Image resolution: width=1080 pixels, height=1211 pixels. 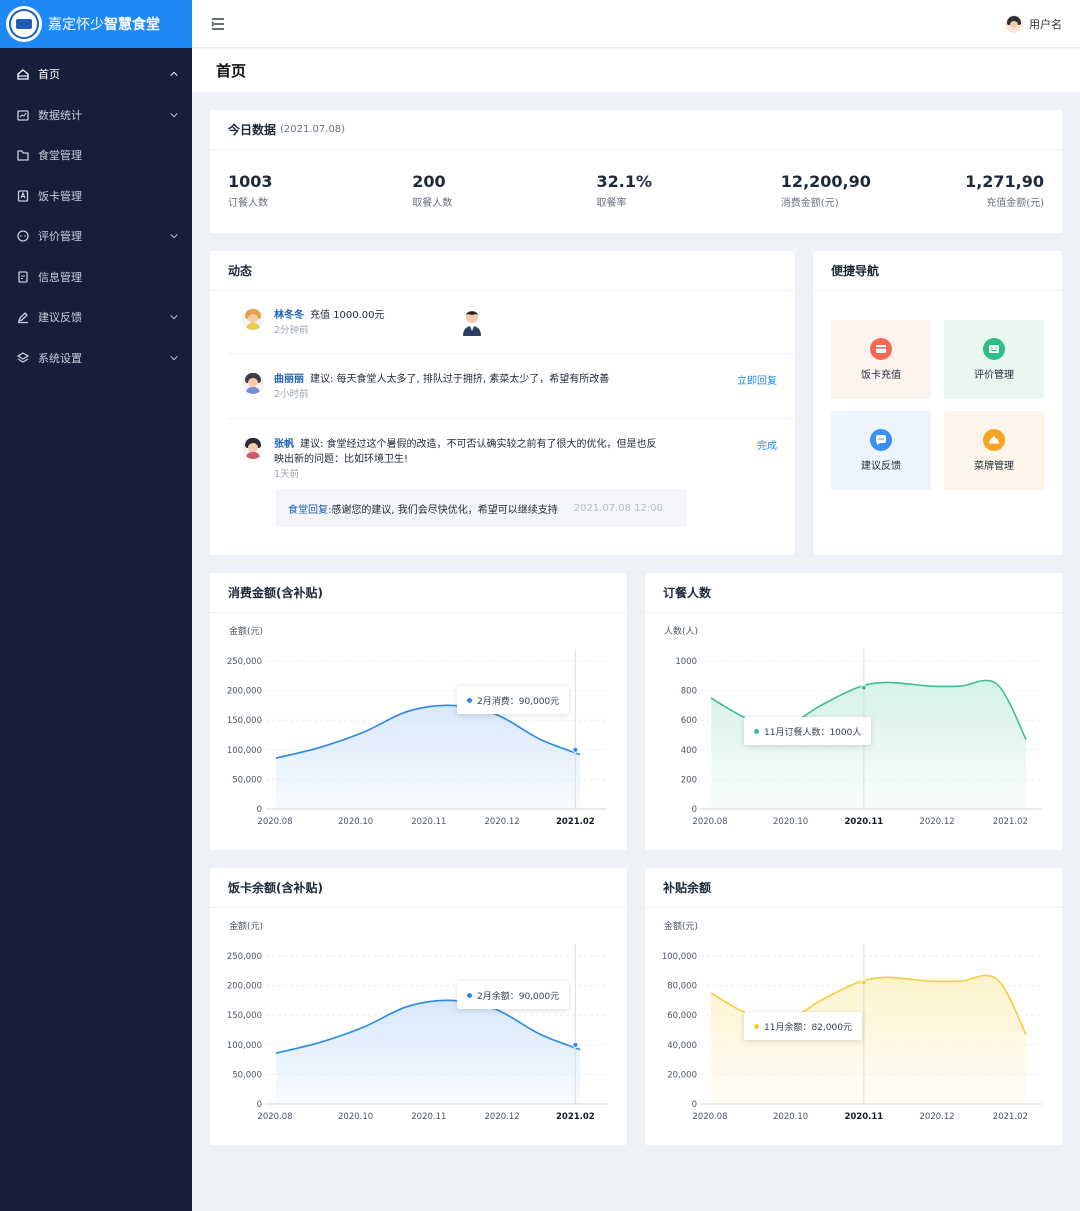 What do you see at coordinates (218, 24) in the screenshot?
I see `menu-collapse-icon` at bounding box center [218, 24].